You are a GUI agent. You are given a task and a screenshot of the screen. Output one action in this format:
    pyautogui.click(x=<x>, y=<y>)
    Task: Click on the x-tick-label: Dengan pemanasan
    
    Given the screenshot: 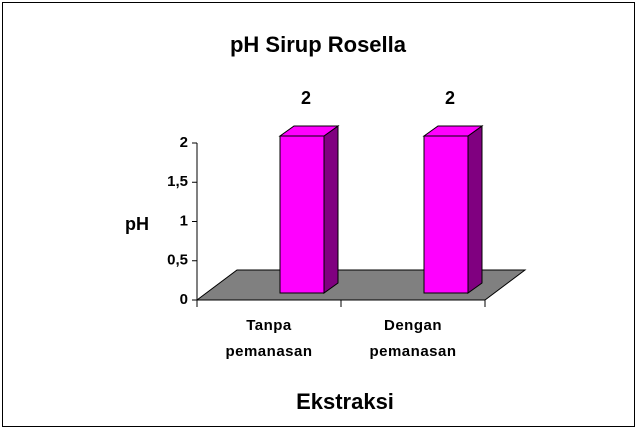 What is the action you would take?
    pyautogui.click(x=413, y=338)
    